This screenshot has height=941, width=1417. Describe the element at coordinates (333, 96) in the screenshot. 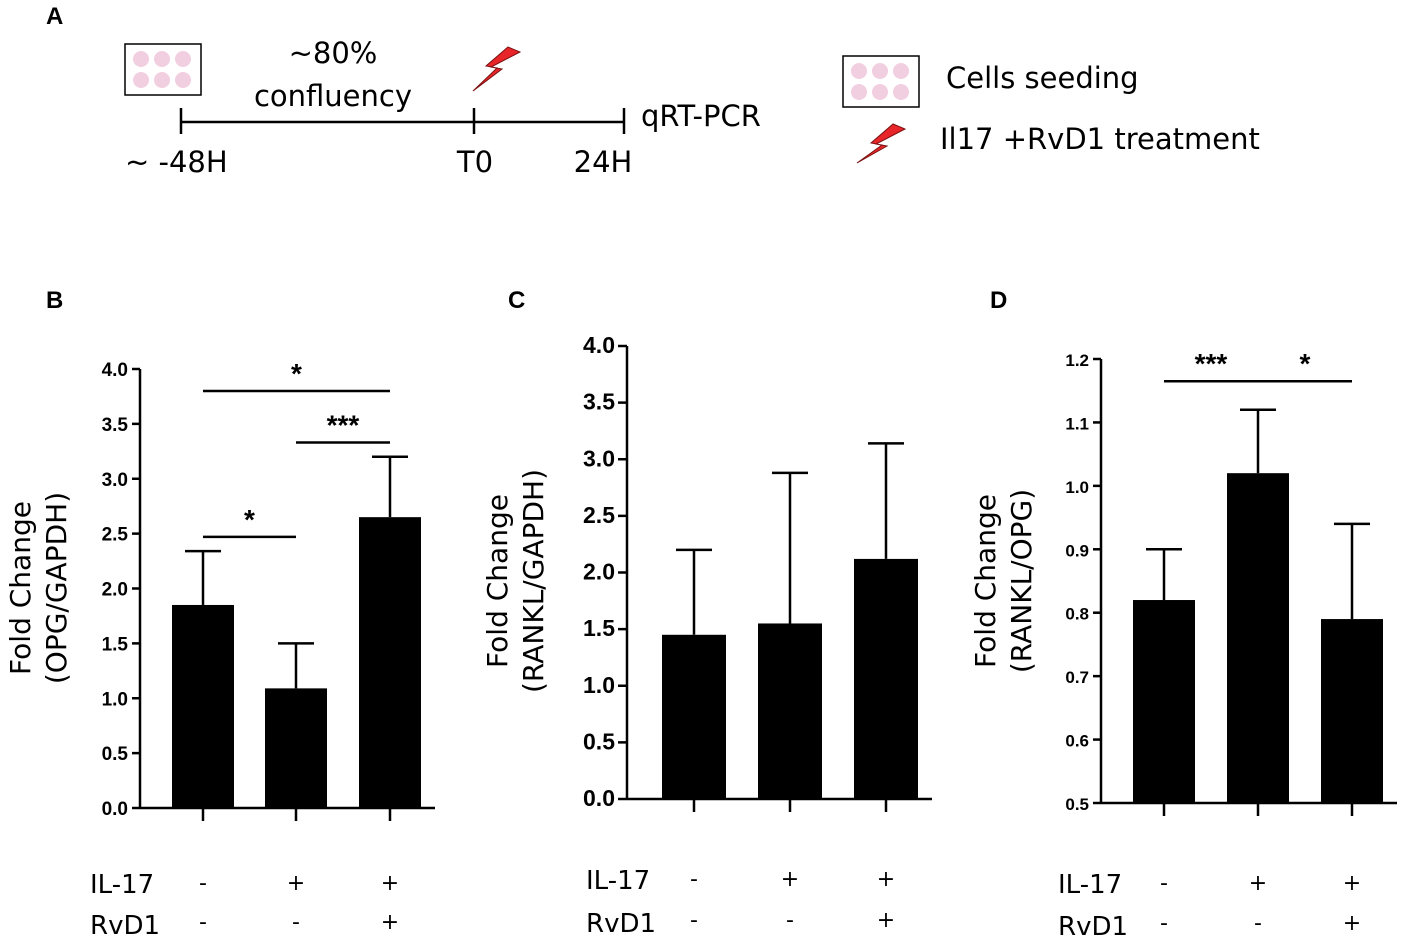

I see `confluency-line2: confluency` at that location.